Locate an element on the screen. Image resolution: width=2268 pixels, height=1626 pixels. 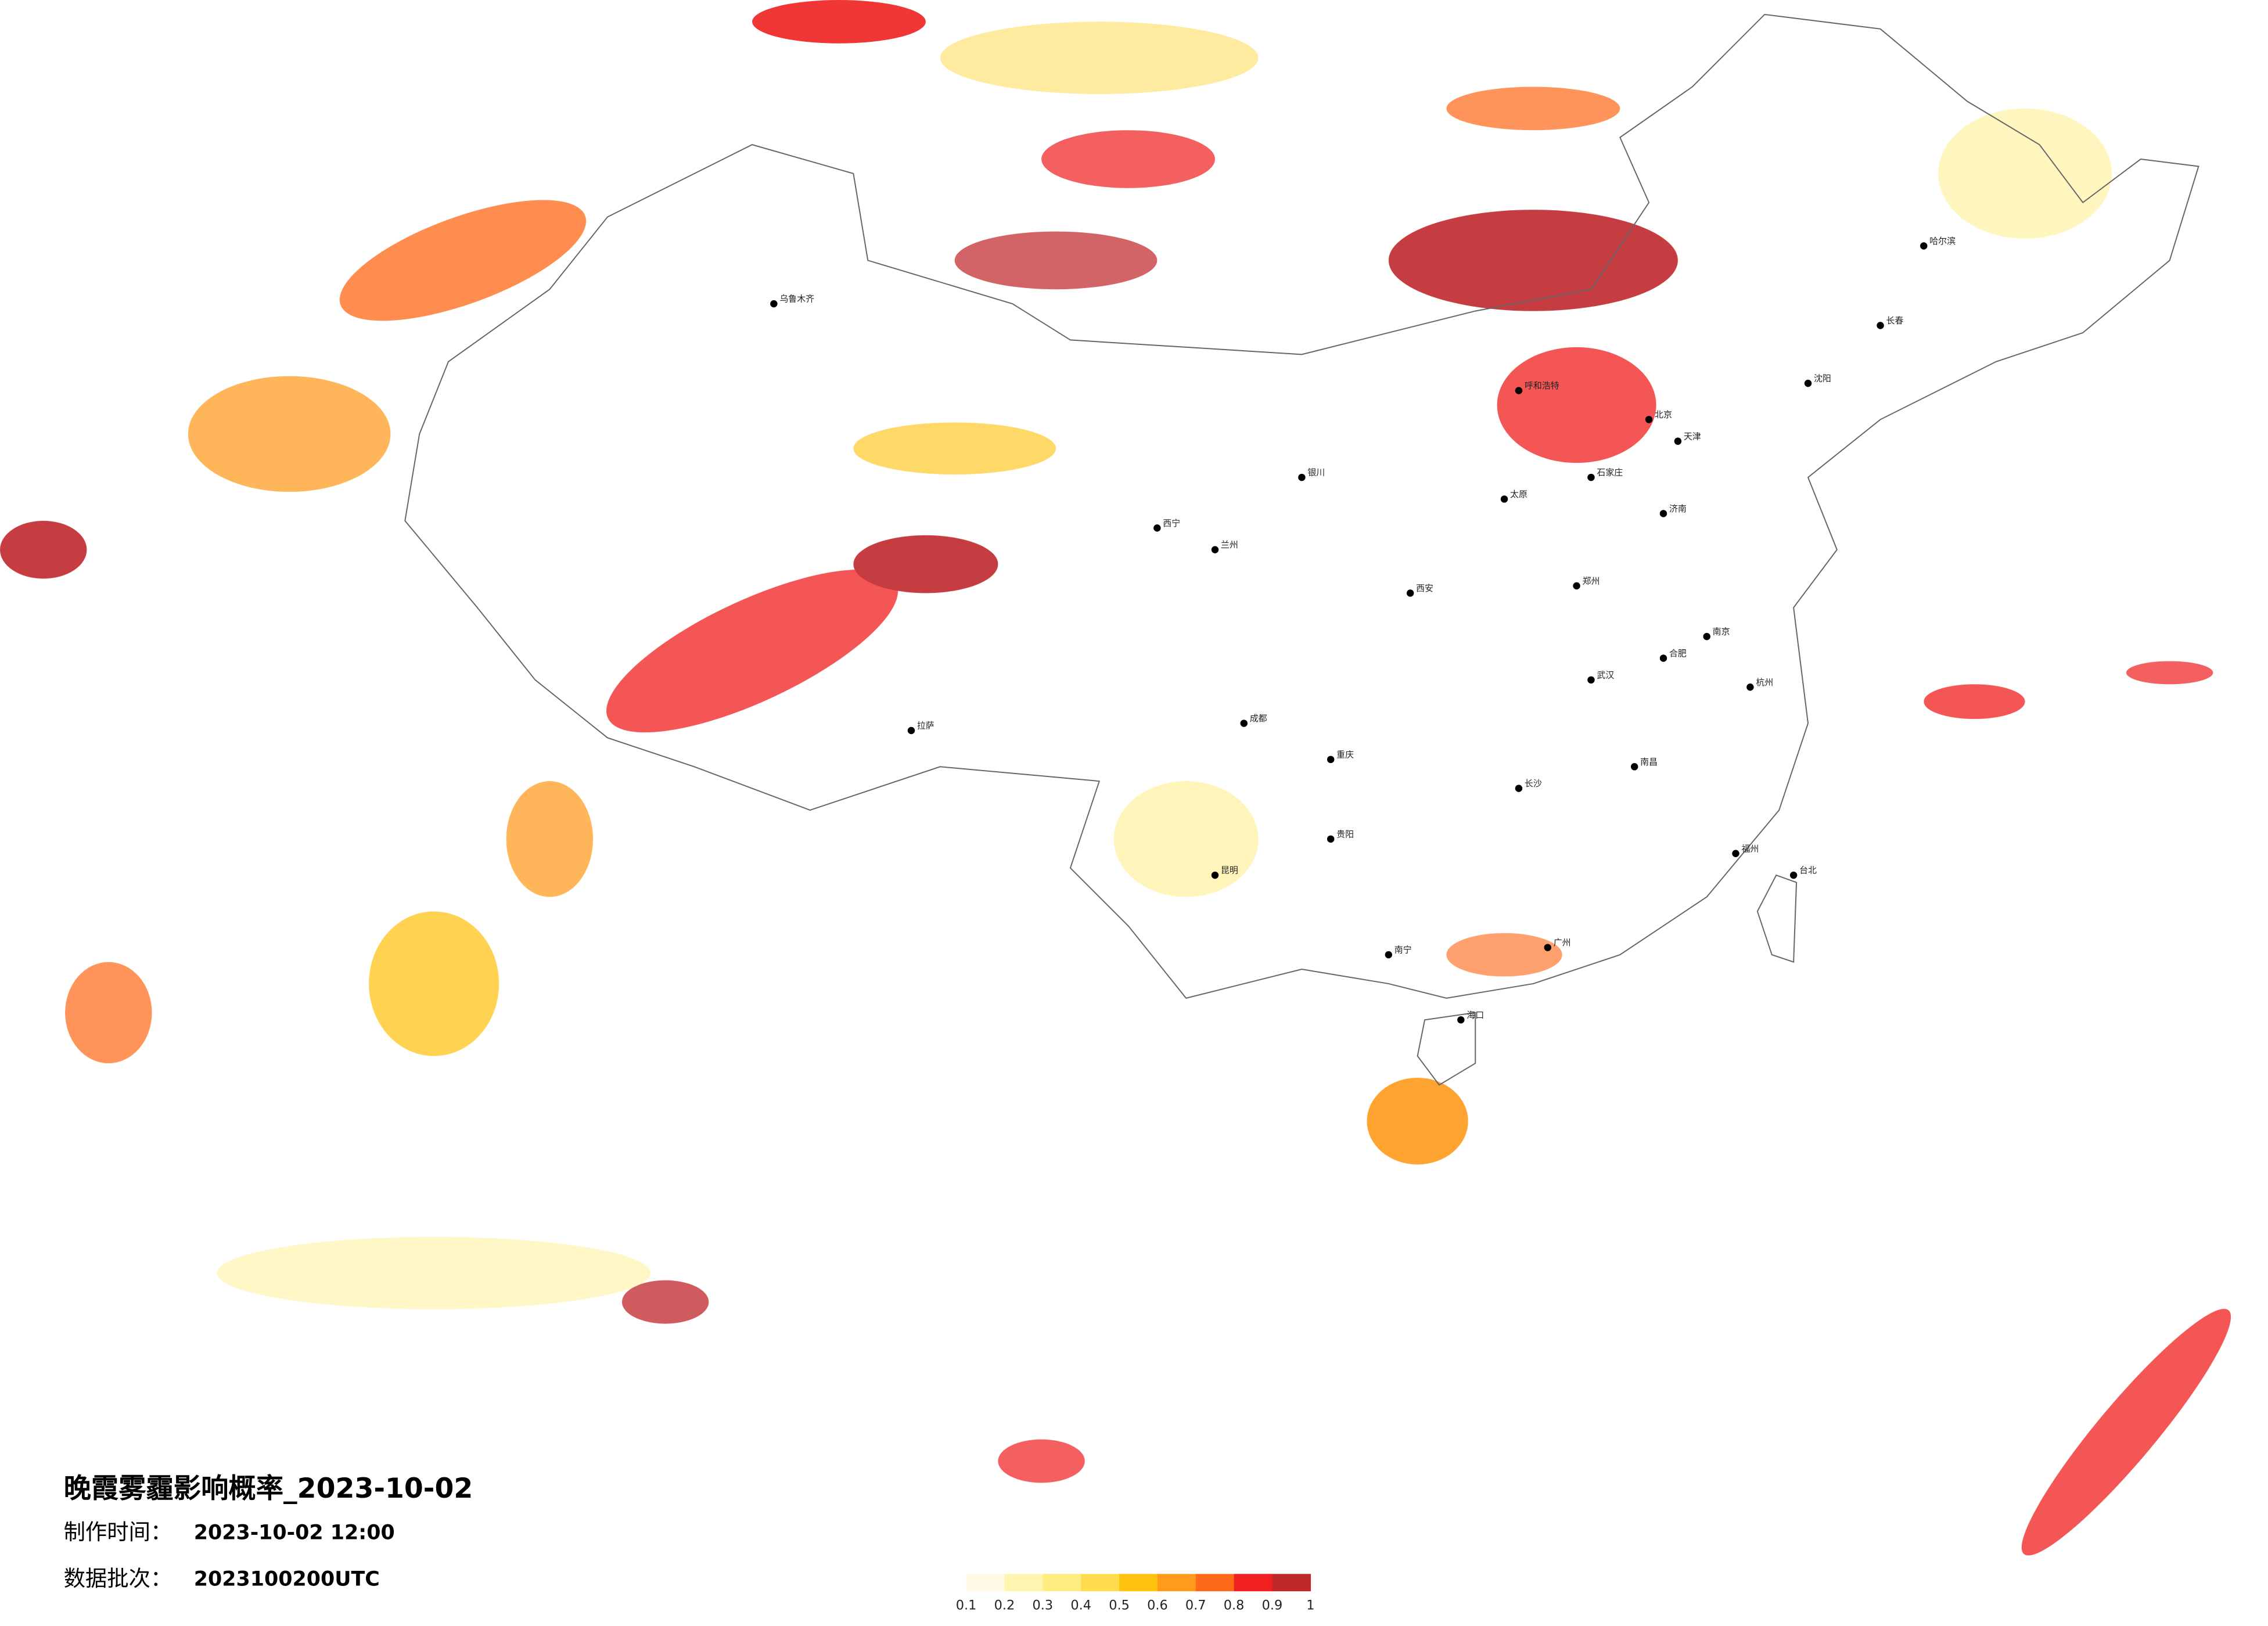
city-label: 南宁 is located at coordinates (1403, 950).